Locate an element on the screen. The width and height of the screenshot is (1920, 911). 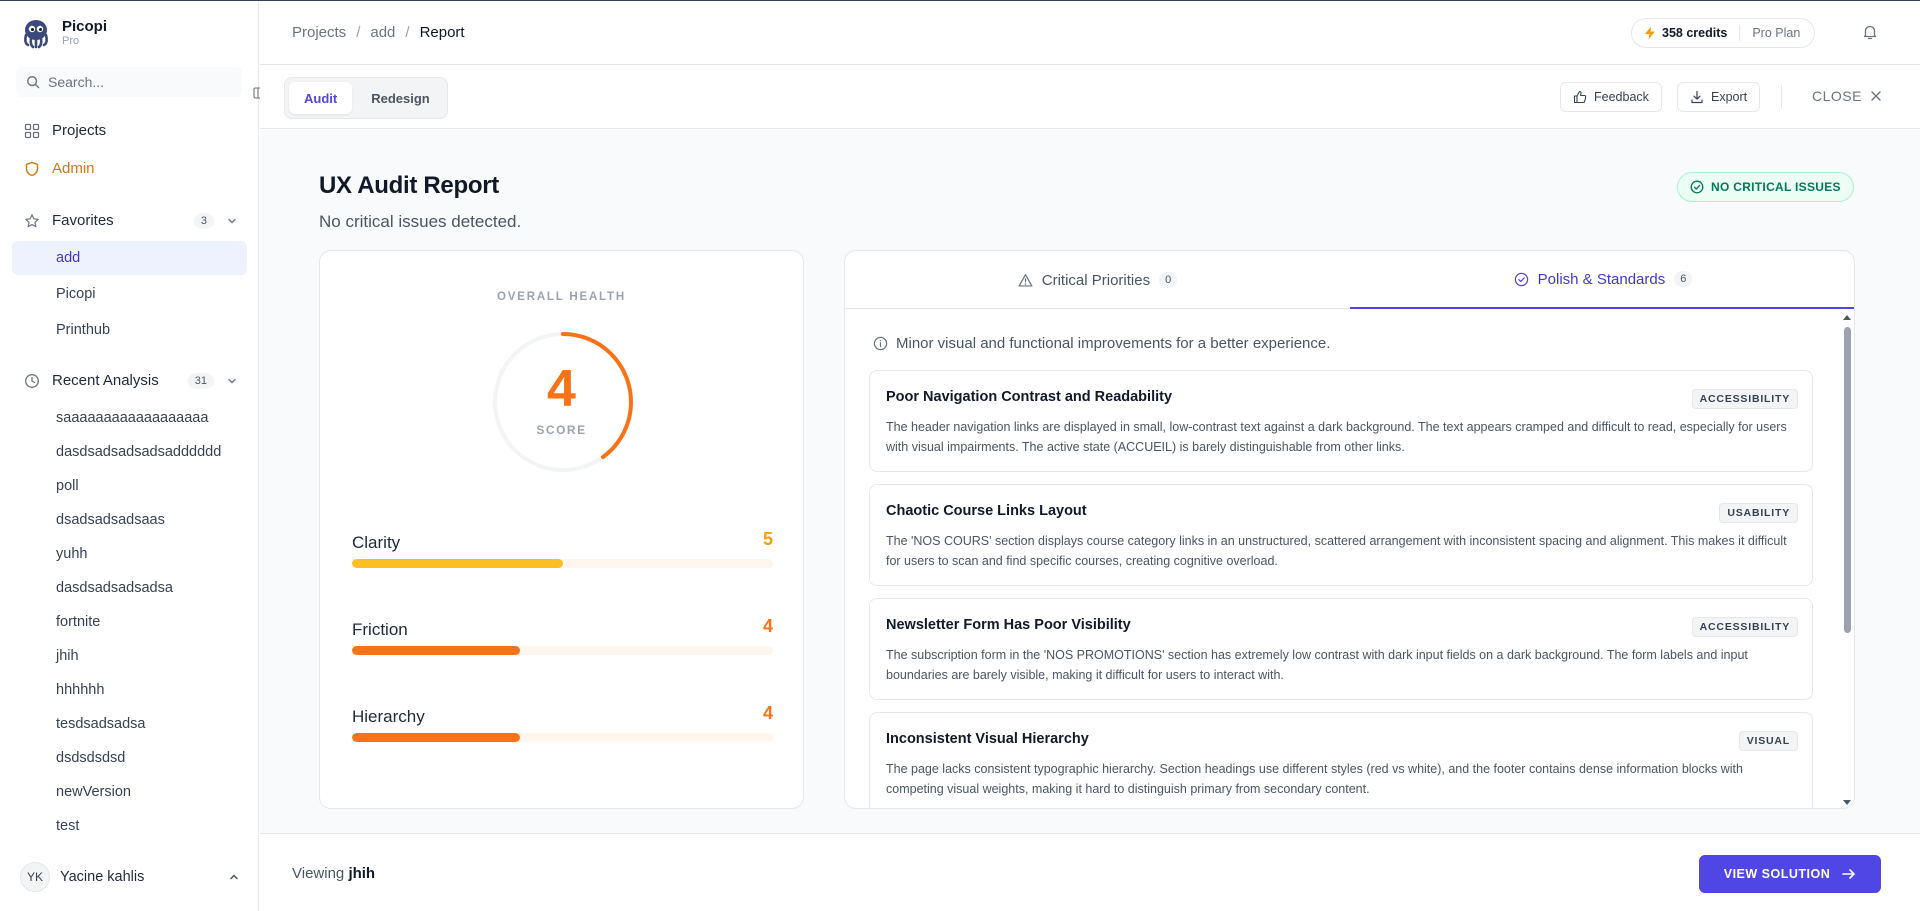
favorites-label: Favorites is located at coordinates (83, 220).